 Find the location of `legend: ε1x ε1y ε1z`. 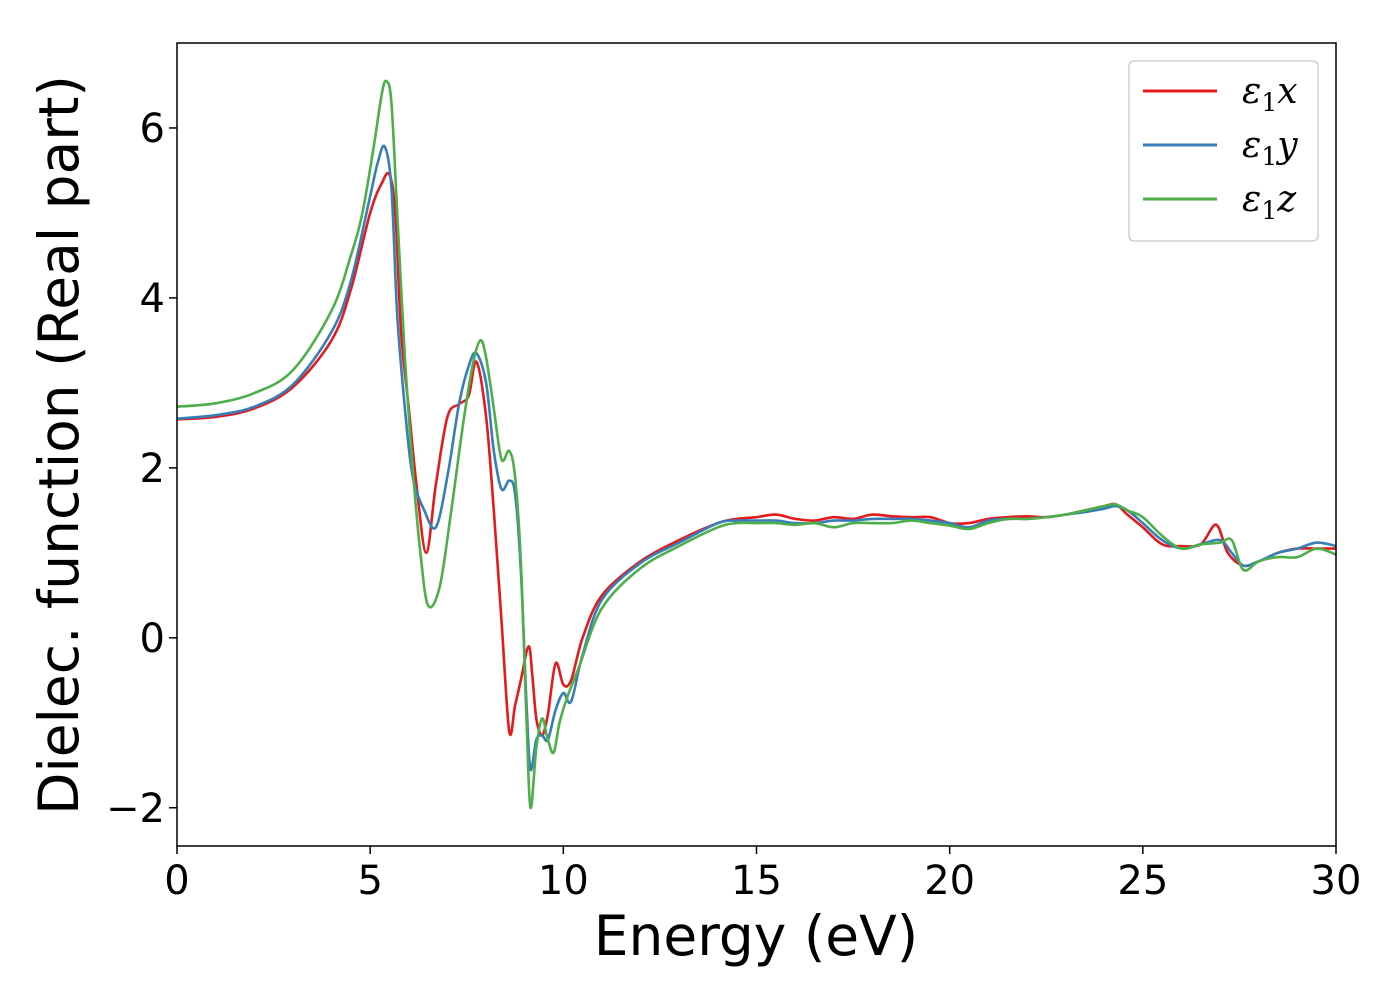

legend: ε1x ε1y ε1z is located at coordinates (1223, 151).